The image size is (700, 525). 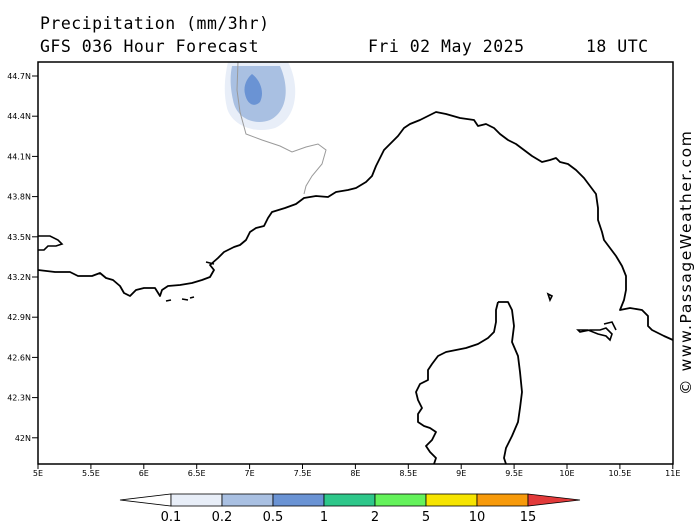 I want to click on lon-tick-label: 8.5E, so click(x=408, y=473).